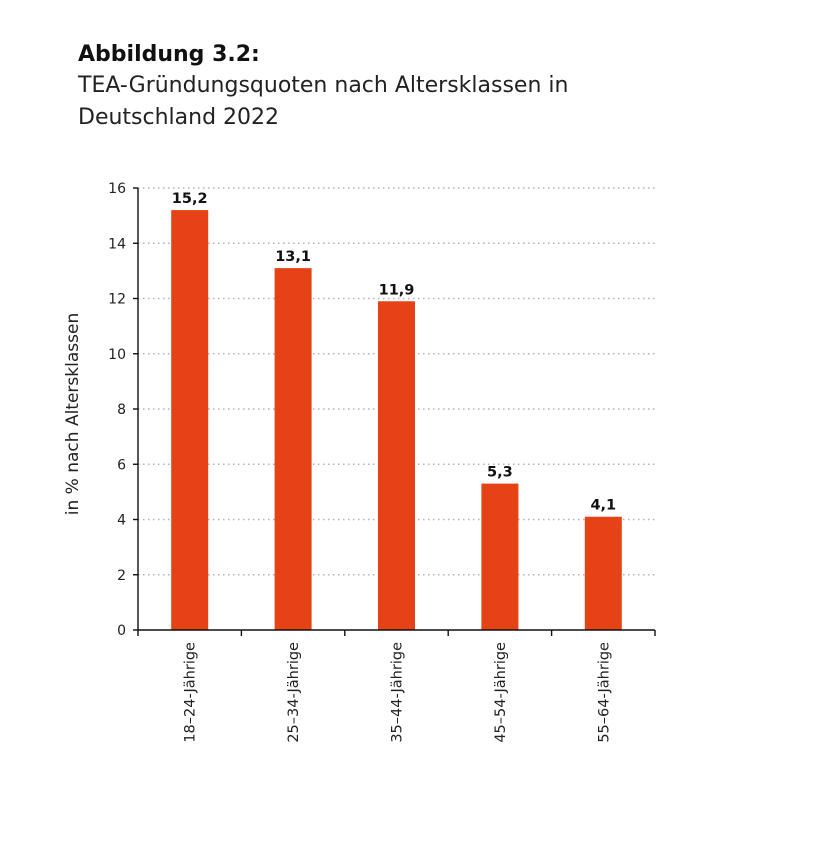 This screenshot has height=845, width=840. I want to click on y-tick-label: 16, so click(117, 189).